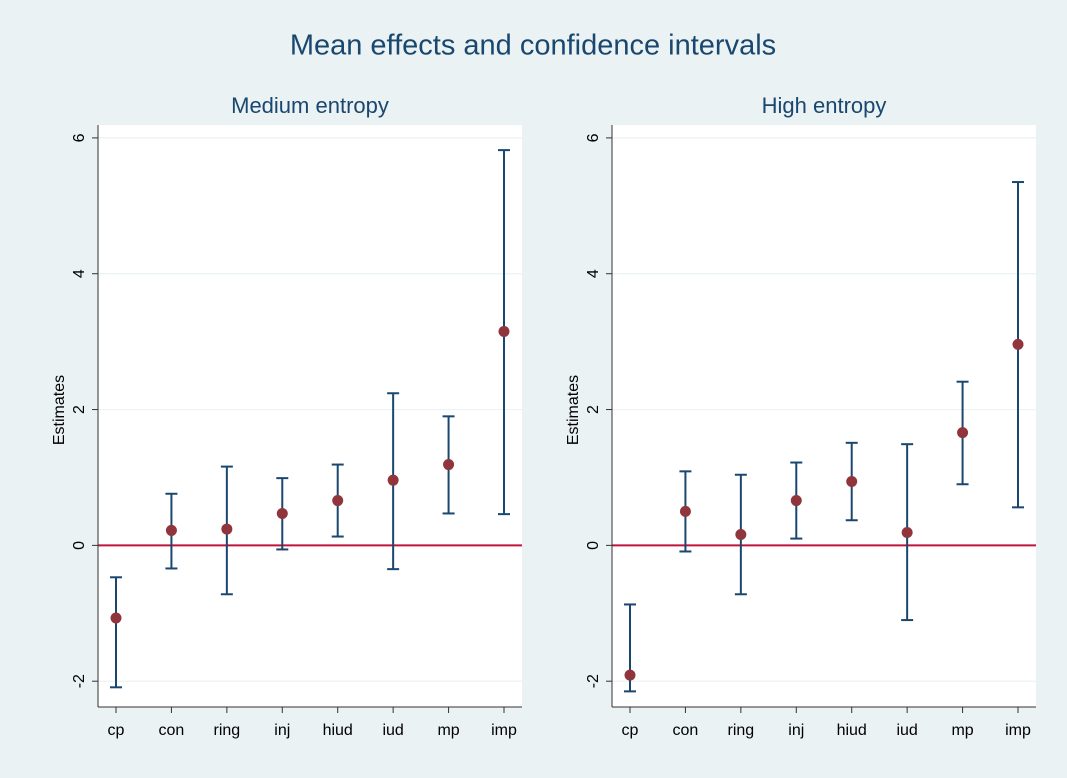  I want to click on panel-title: High entropy, so click(824, 105).